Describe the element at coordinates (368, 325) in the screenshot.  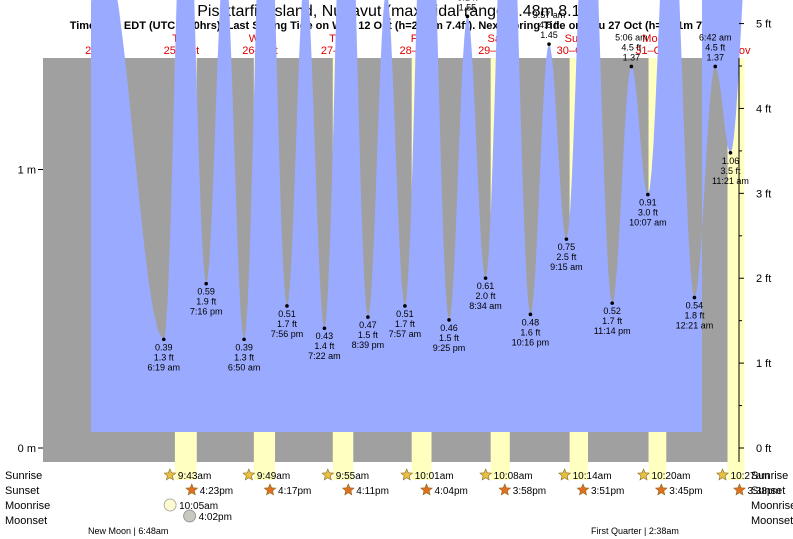
I see `tide-height-m-label: 0.47` at that location.